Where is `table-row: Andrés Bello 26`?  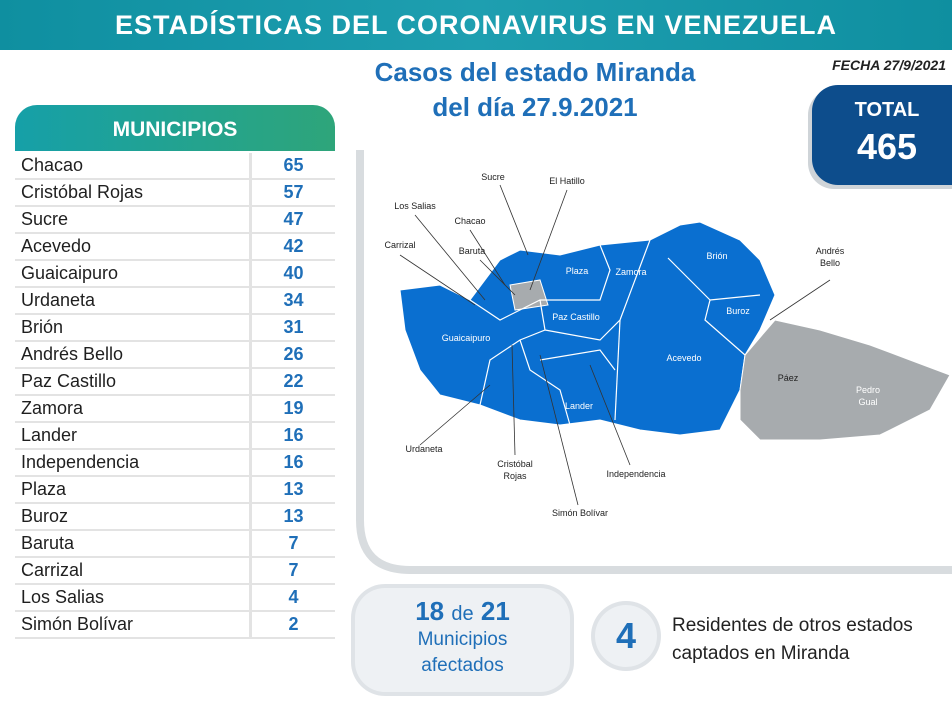 table-row: Andrés Bello 26 is located at coordinates (175, 355).